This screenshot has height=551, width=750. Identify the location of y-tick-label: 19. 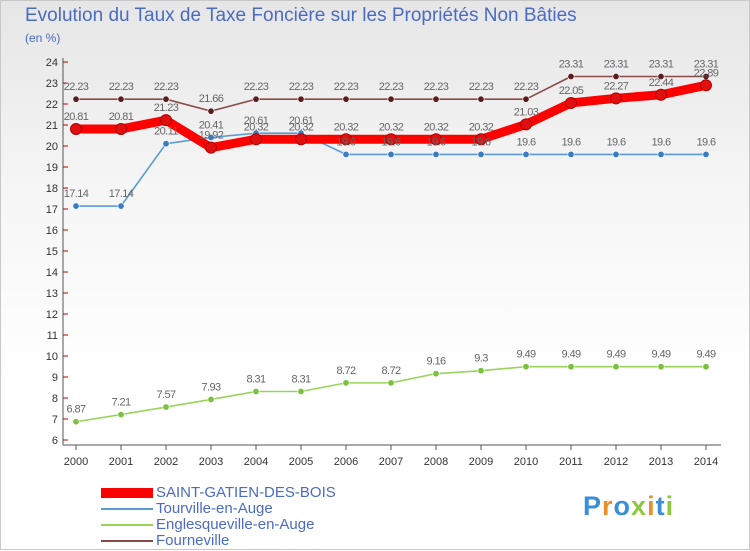
(52, 168).